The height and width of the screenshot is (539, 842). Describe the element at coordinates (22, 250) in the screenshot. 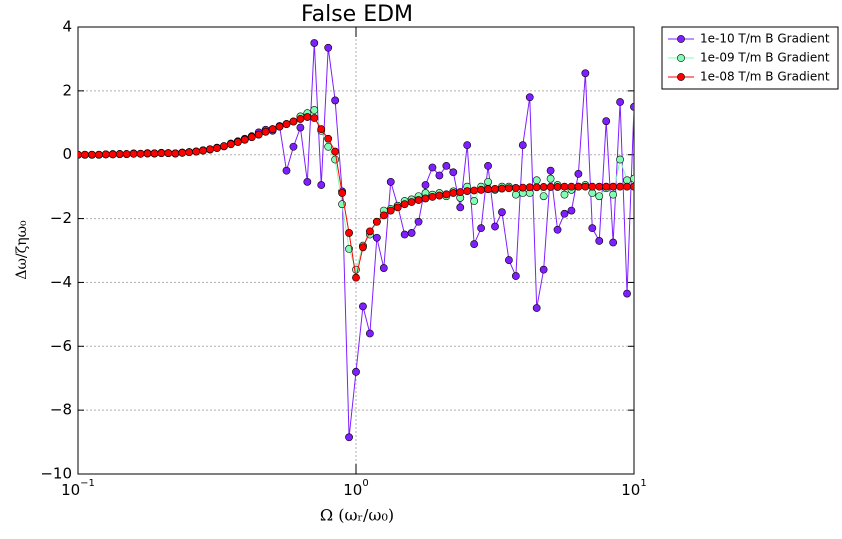

I see `y-axis-label: Δω/ζηω₀` at that location.